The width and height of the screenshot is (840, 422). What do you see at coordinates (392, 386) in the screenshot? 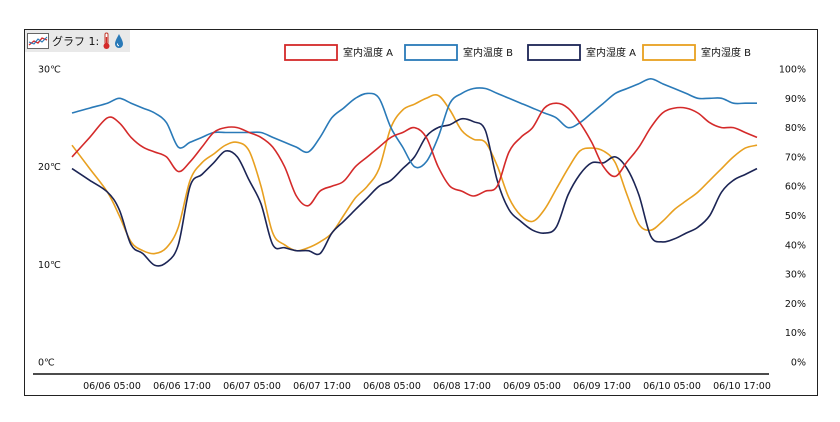
I see `x-tick-label: 06/08 05:00` at bounding box center [392, 386].